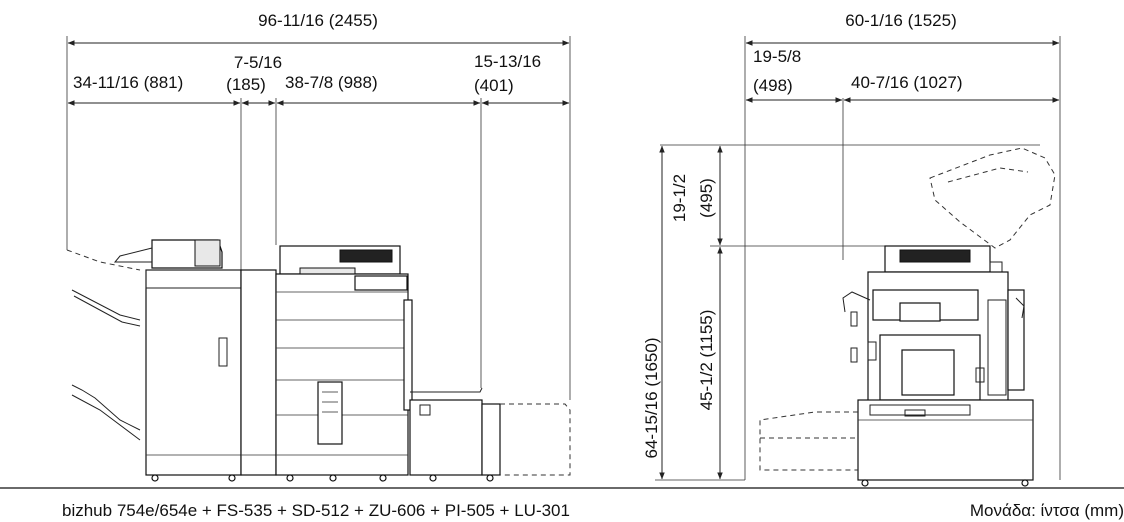  I want to click on front-total-width-label: 96-11/16 (2455), so click(318, 20).